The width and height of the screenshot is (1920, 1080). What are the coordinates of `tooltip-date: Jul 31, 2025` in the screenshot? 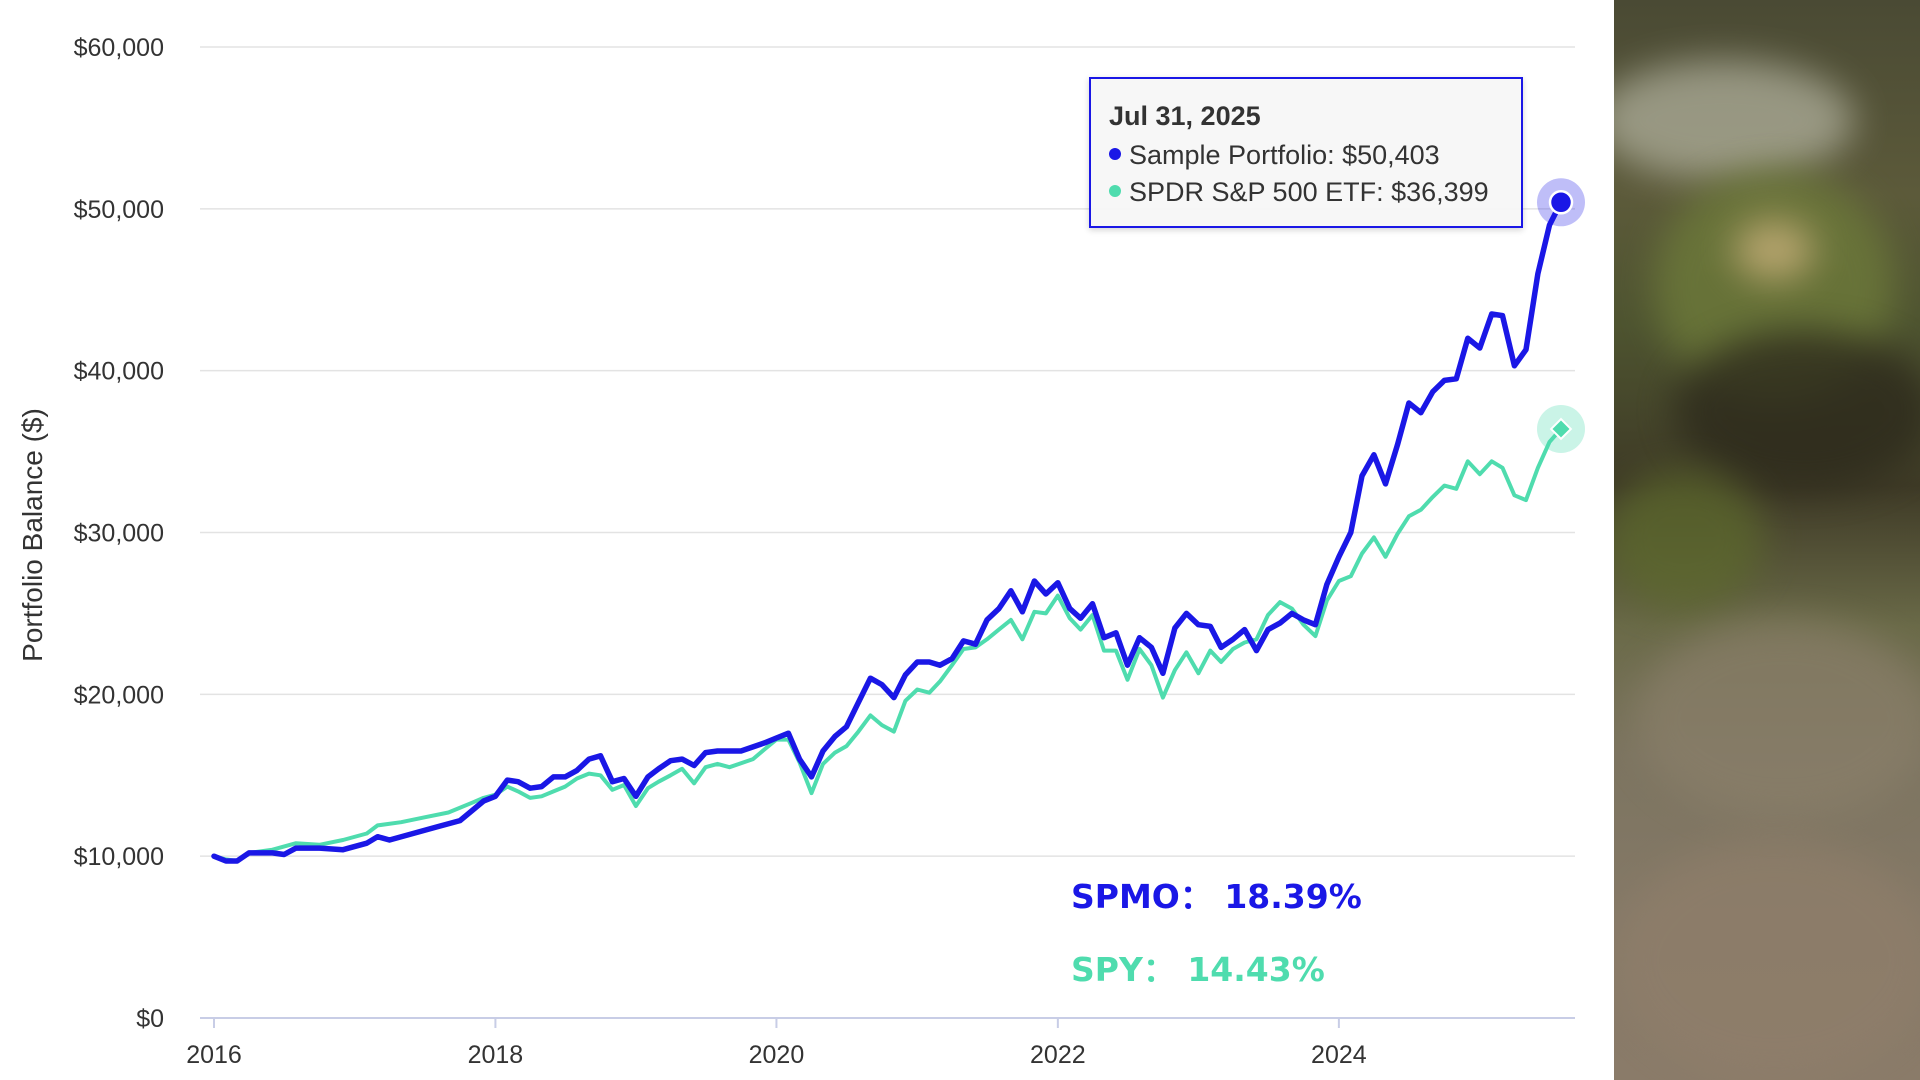 It's located at (1185, 116).